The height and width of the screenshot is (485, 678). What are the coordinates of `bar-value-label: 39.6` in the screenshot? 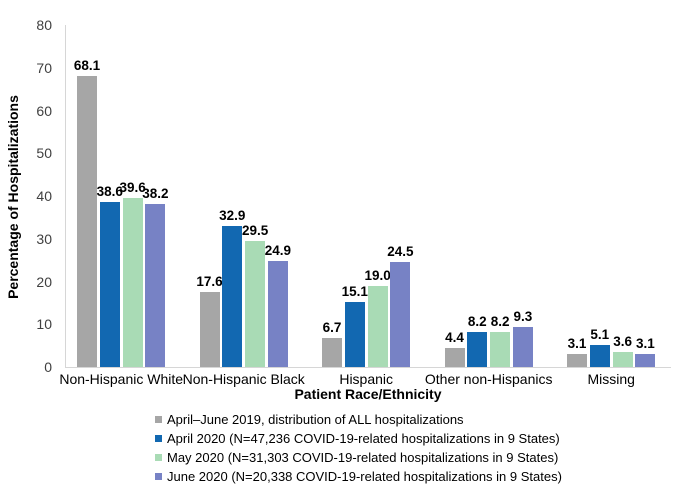 It's located at (132, 187).